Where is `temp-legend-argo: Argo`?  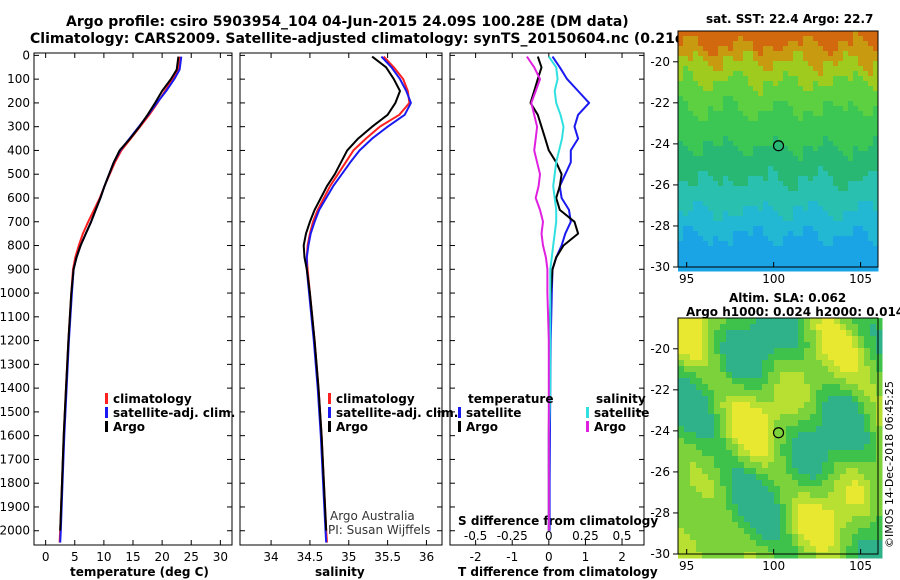
temp-legend-argo: Argo is located at coordinates (129, 427).